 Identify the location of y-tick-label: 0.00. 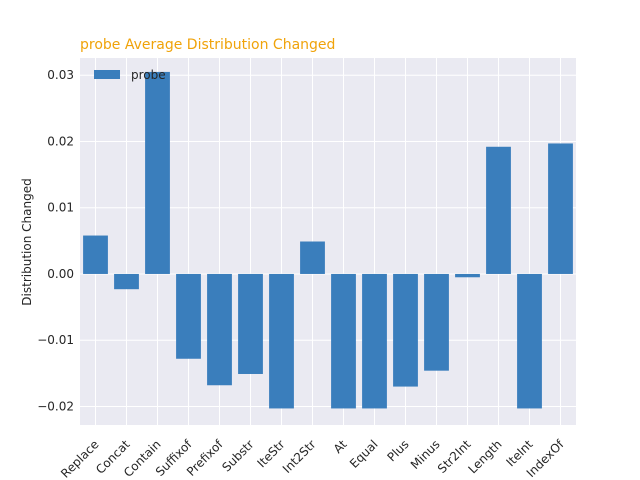
(60, 274).